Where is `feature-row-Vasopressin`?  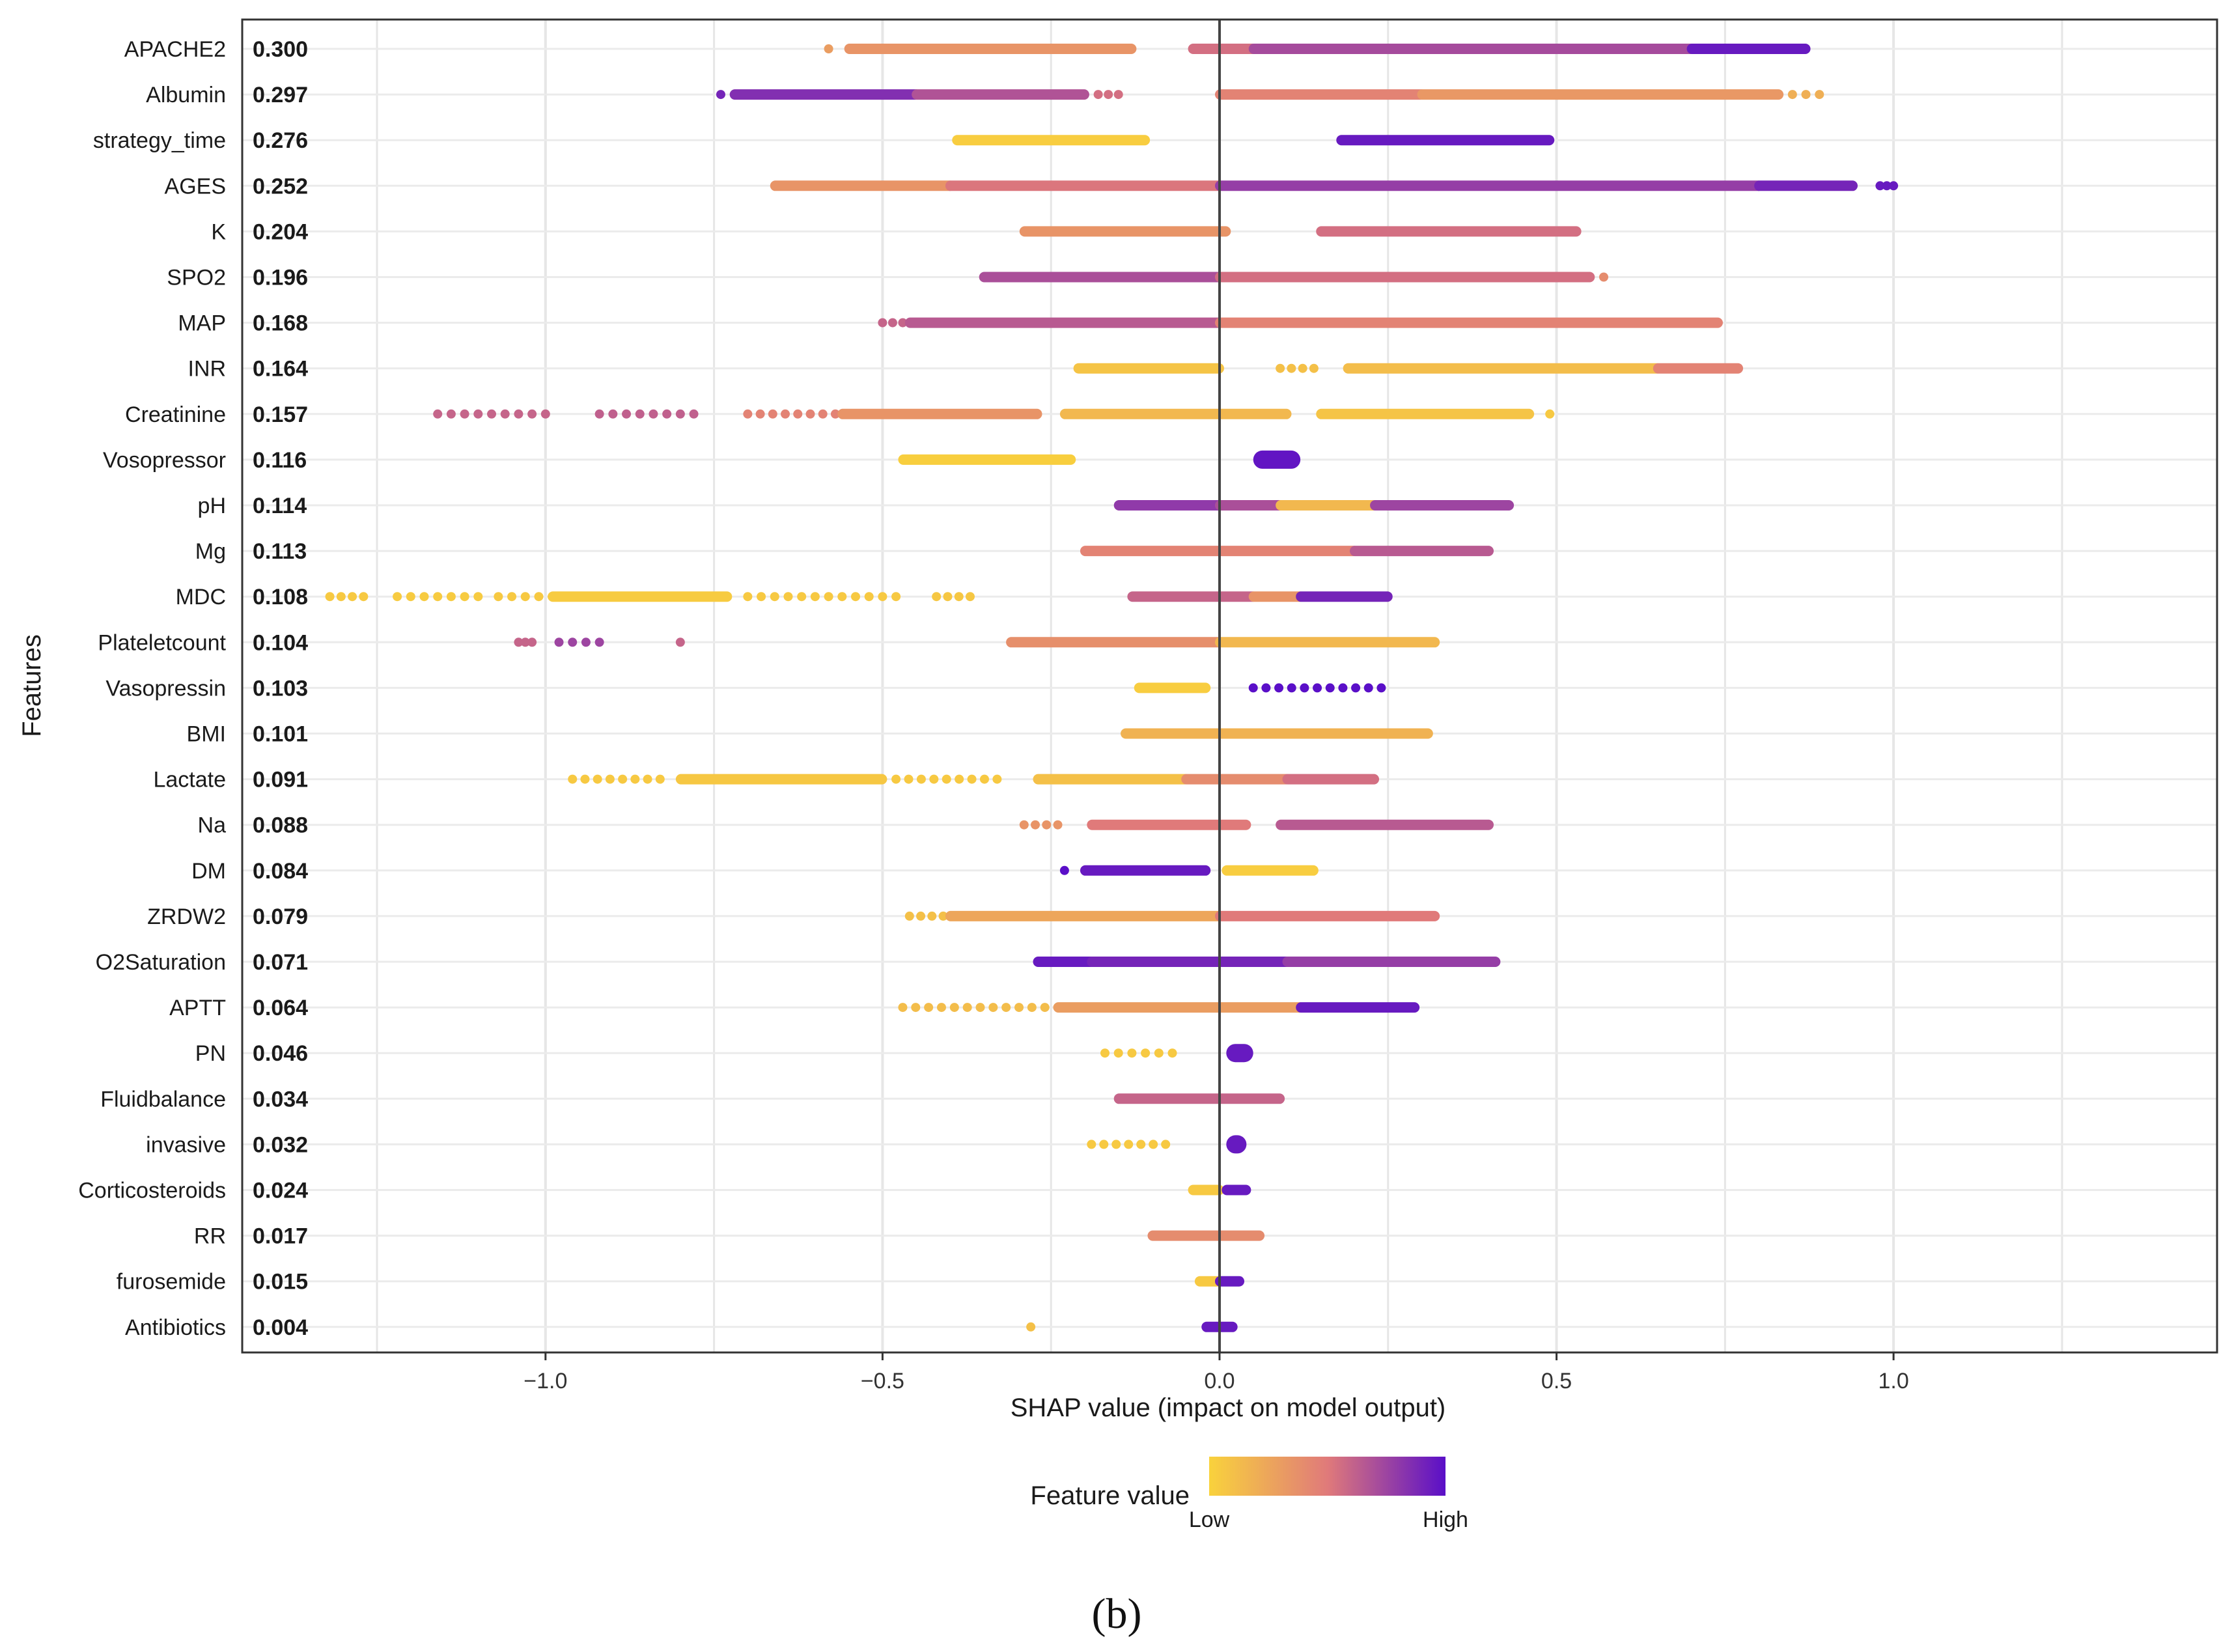
feature-row-Vasopressin is located at coordinates (1260, 688).